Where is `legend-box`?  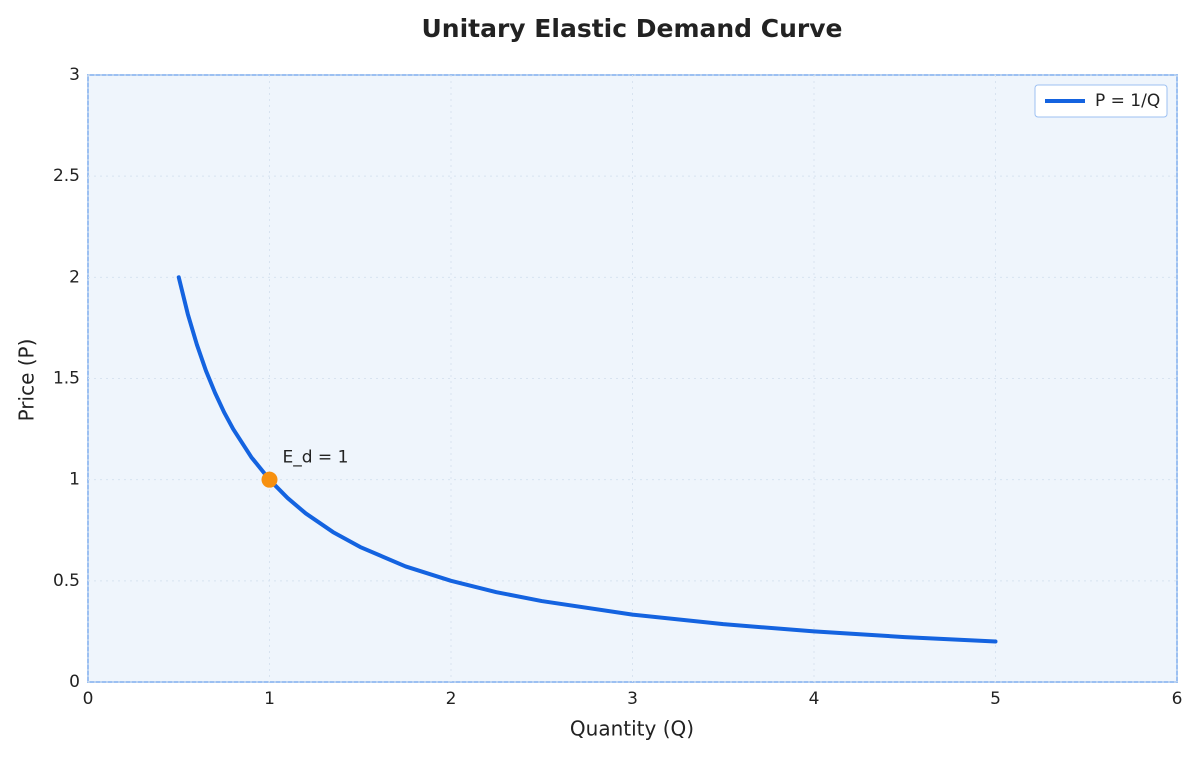 legend-box is located at coordinates (1101, 101).